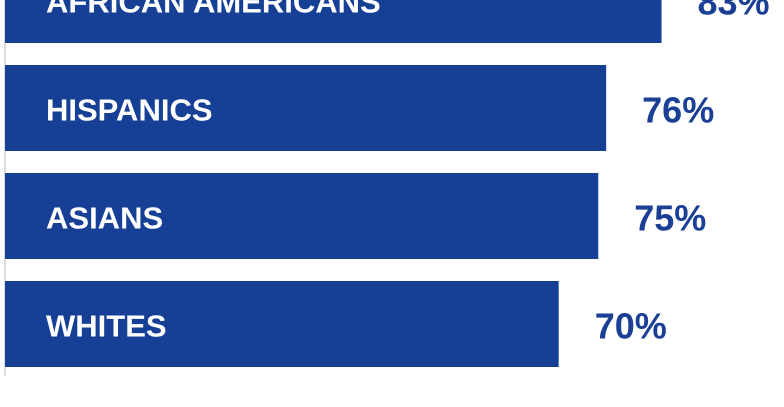 Image resolution: width=784 pixels, height=407 pixels. What do you see at coordinates (129, 110) in the screenshot?
I see `category-label: HISPANICS` at bounding box center [129, 110].